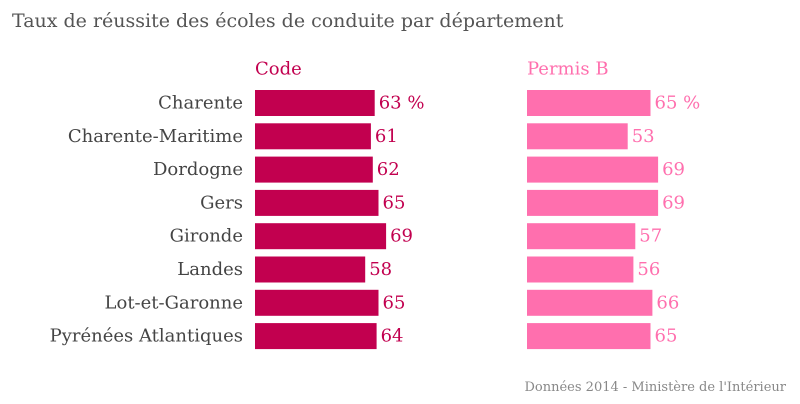 The height and width of the screenshot is (404, 800). What do you see at coordinates (667, 302) in the screenshot?
I see `data-label: 66` at bounding box center [667, 302].